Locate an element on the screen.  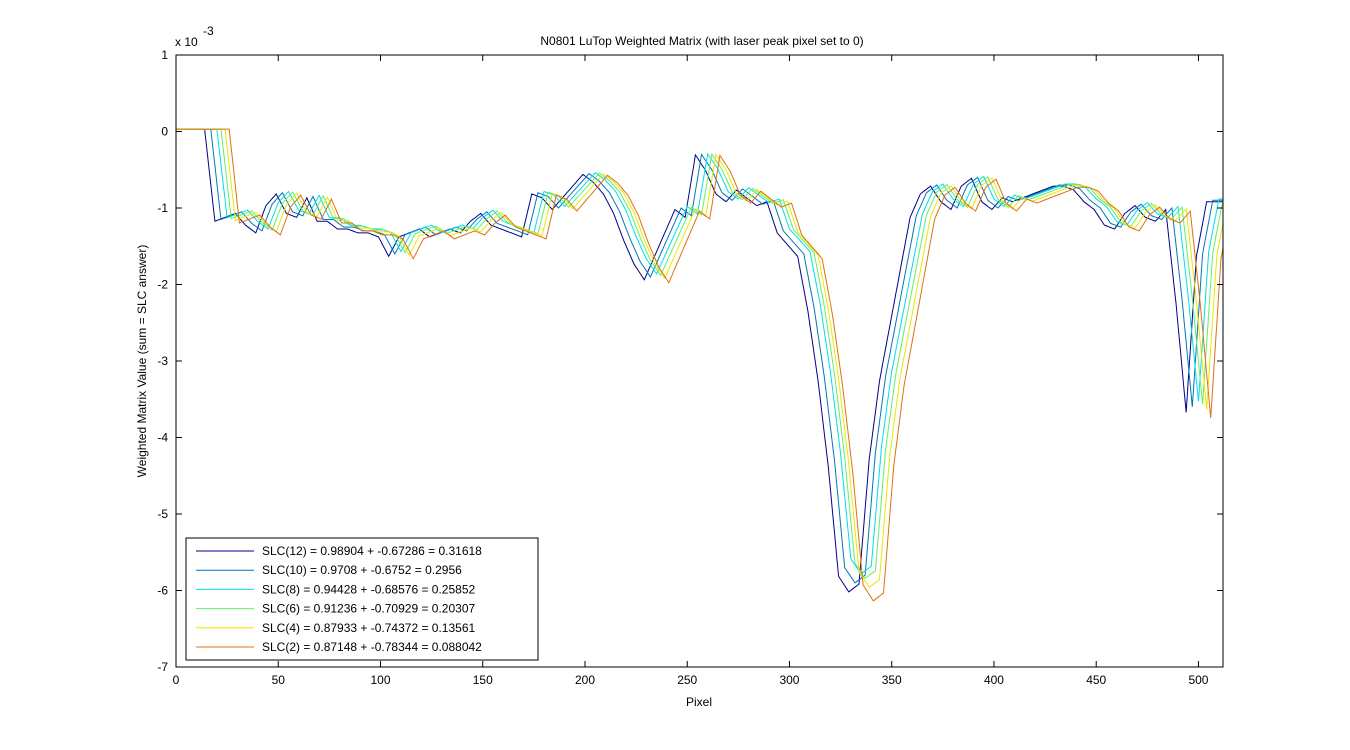
x-tick-label: 300 is located at coordinates (789, 680).